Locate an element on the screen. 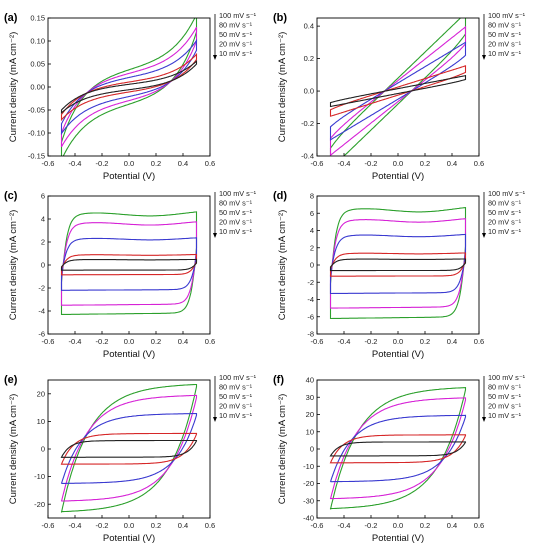  y-tick-label: 0.00 is located at coordinates (37, 87).